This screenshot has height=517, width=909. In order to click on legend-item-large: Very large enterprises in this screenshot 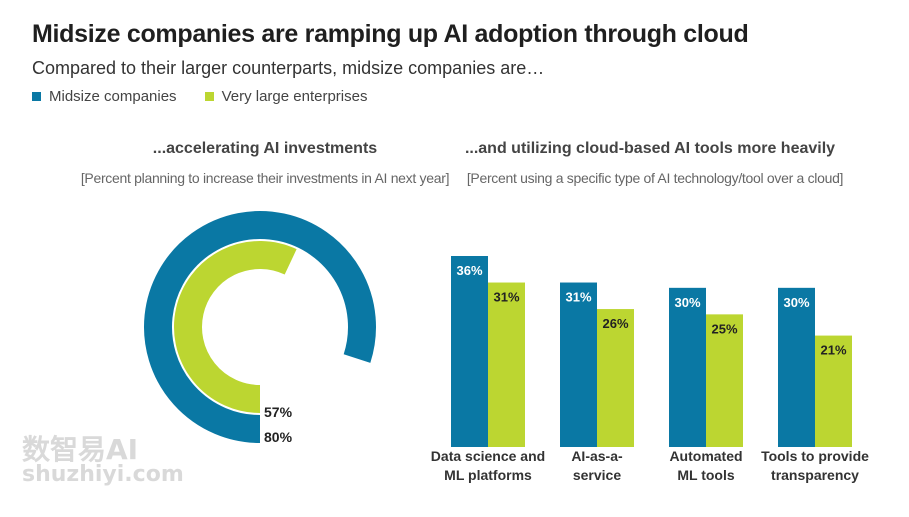, I will do `click(286, 96)`.